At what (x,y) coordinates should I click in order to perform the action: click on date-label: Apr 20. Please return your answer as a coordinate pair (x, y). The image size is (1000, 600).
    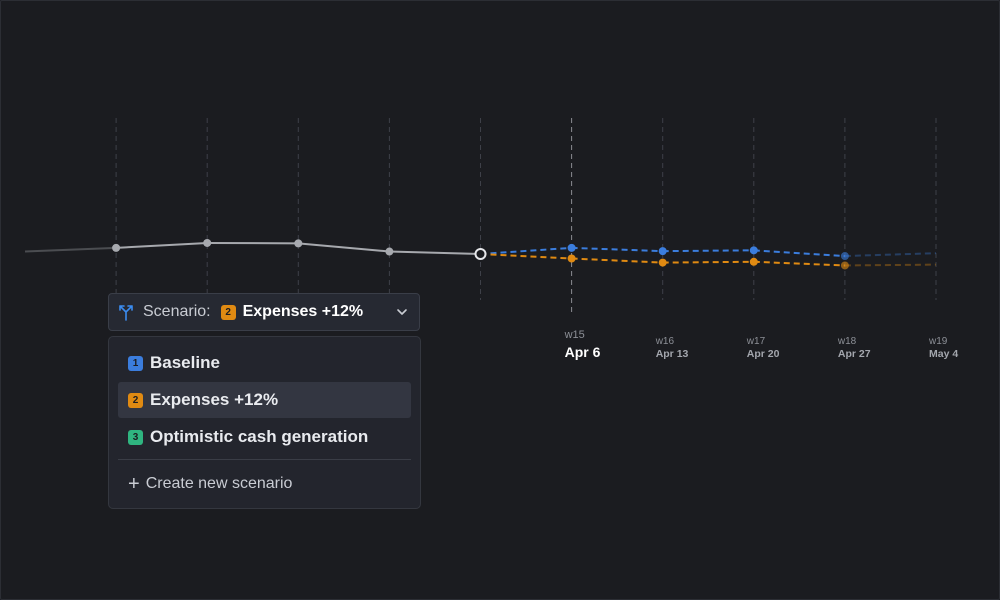
    Looking at the image, I should click on (763, 354).